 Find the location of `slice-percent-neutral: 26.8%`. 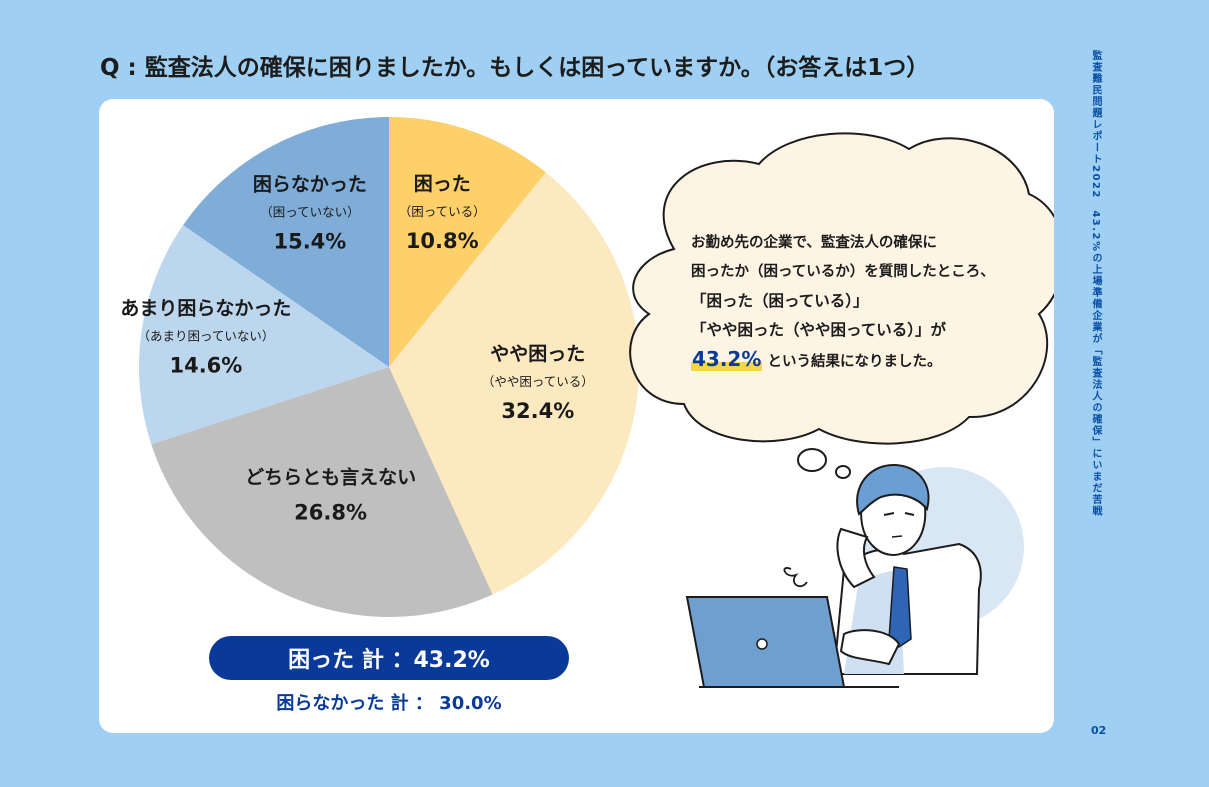

slice-percent-neutral: 26.8% is located at coordinates (330, 513).